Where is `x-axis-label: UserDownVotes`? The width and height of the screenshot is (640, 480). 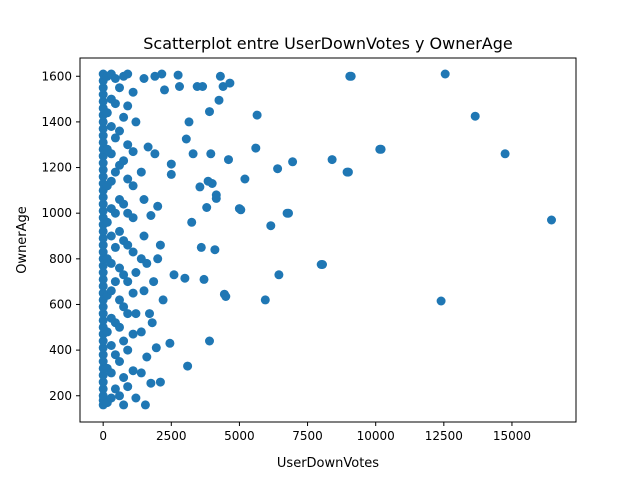
x-axis-label: UserDownVotes is located at coordinates (328, 463).